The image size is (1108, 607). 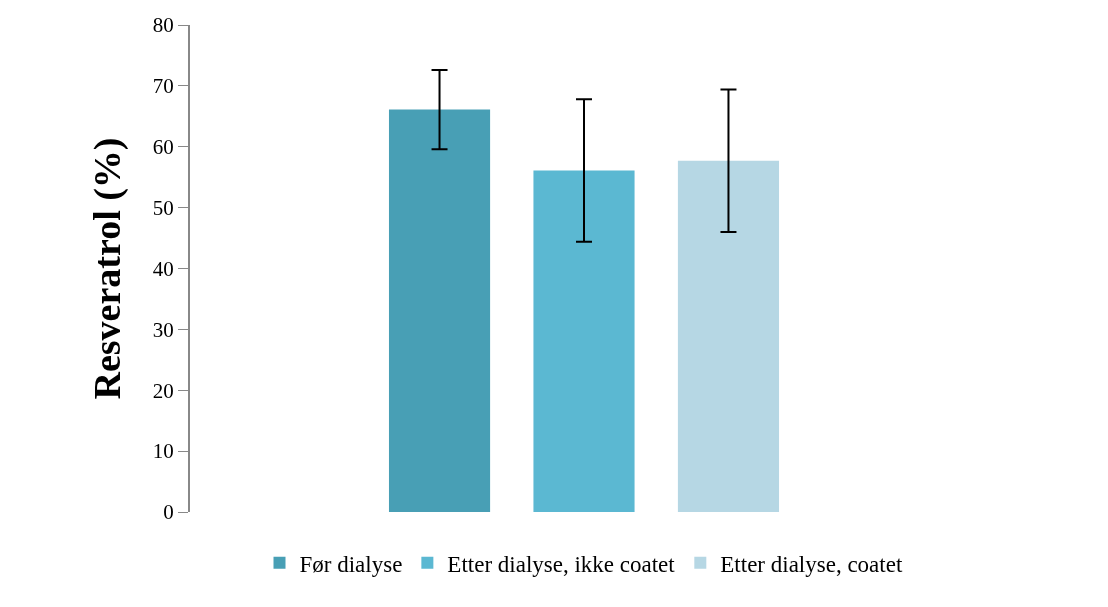 What do you see at coordinates (163, 390) in the screenshot?
I see `y-tick-label: 20` at bounding box center [163, 390].